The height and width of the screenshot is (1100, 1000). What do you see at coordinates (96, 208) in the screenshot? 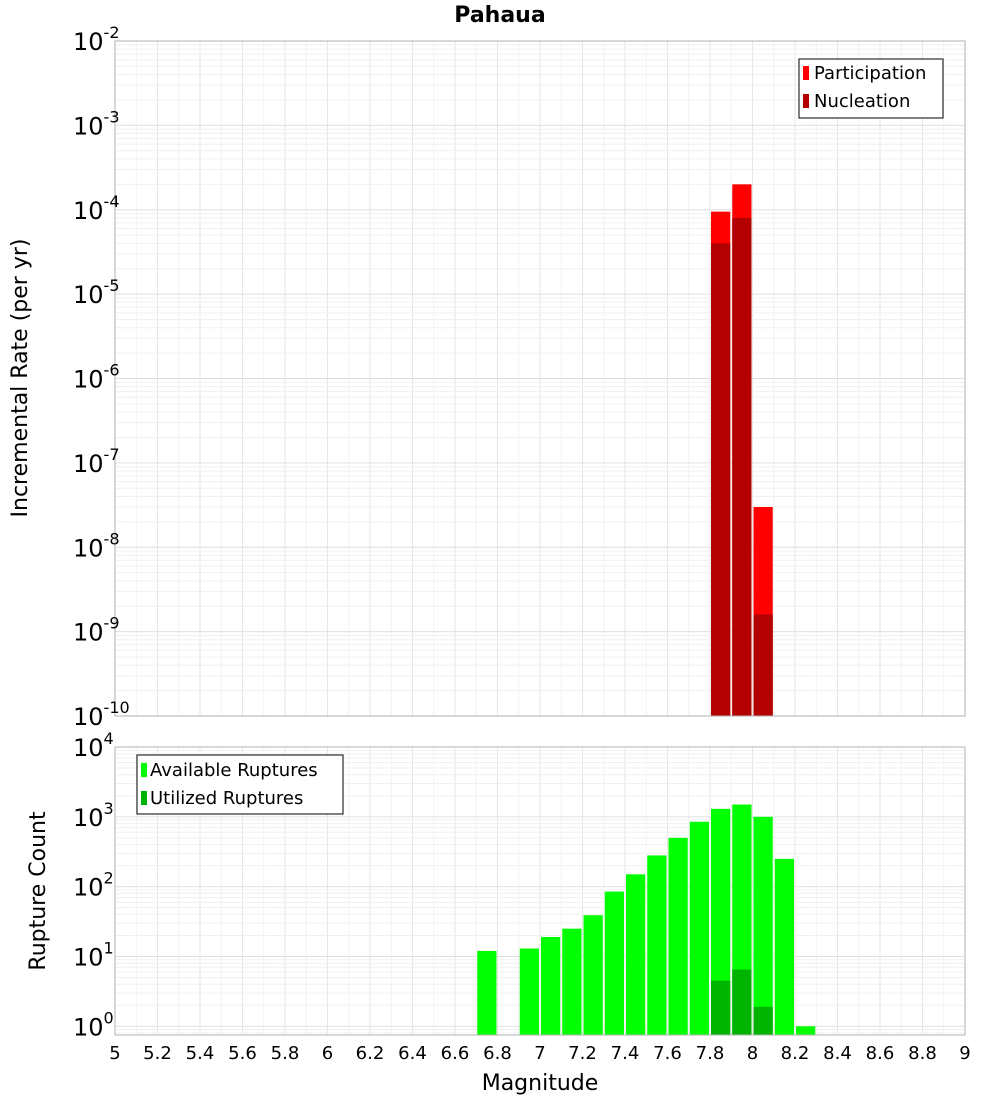
I see `rate-y-tick-label: 10⁻⁴` at bounding box center [96, 208].